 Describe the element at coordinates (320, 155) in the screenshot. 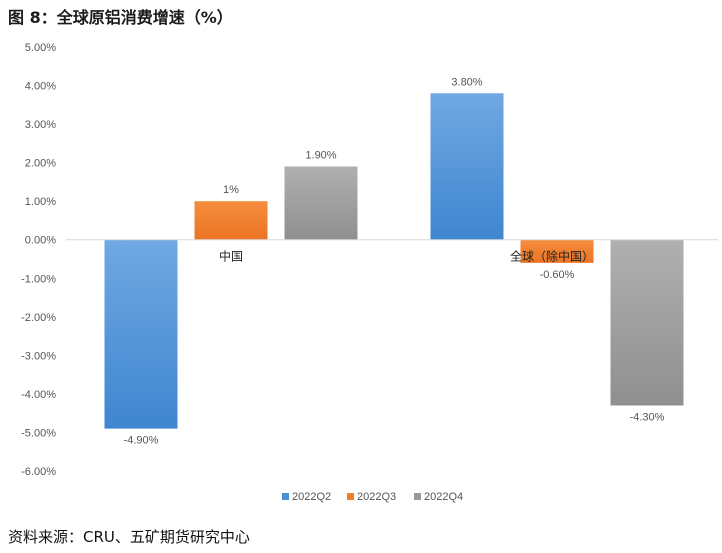

I see `data-label: 1.90%` at that location.